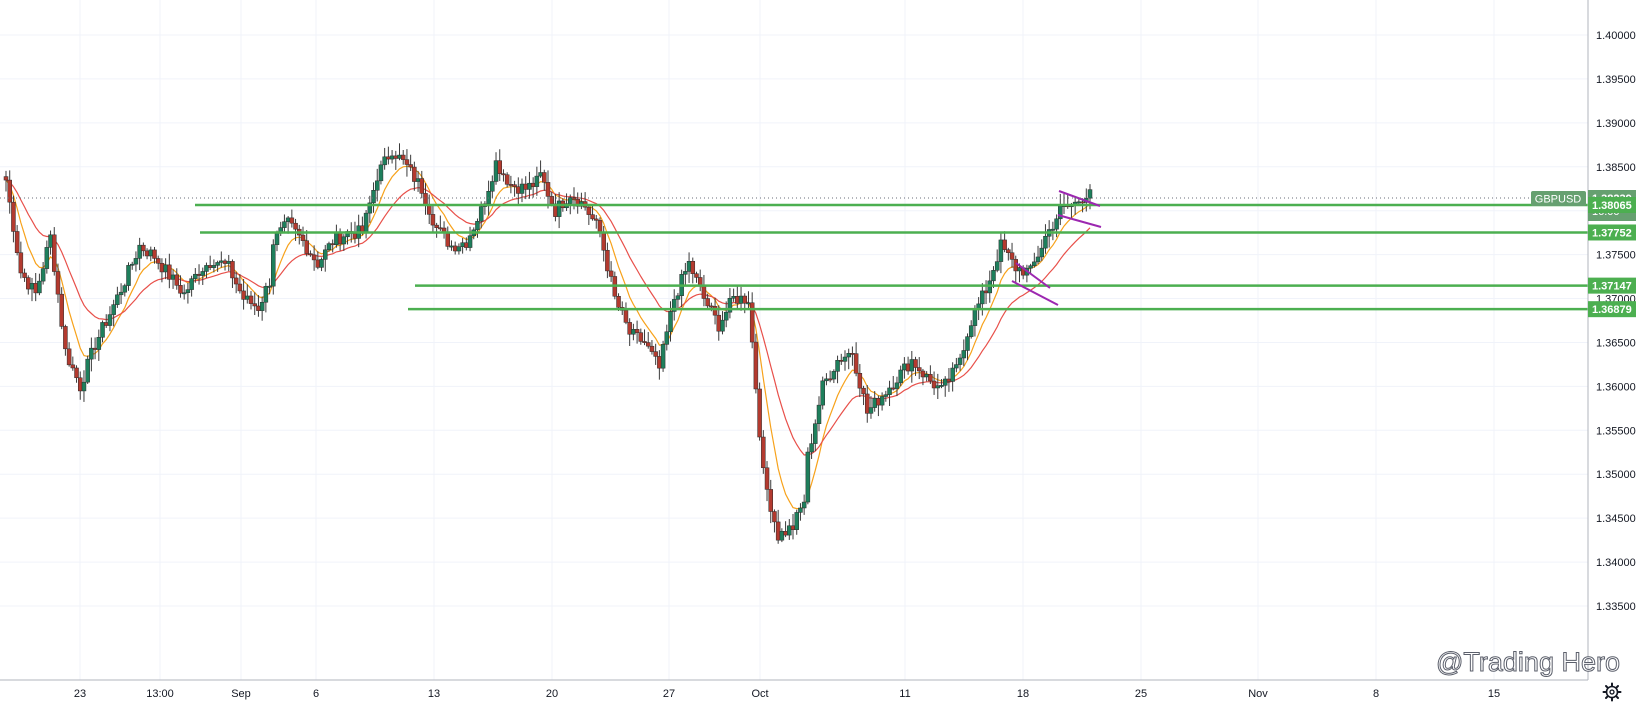  What do you see at coordinates (316, 694) in the screenshot?
I see `x-tick-label: 6` at bounding box center [316, 694].